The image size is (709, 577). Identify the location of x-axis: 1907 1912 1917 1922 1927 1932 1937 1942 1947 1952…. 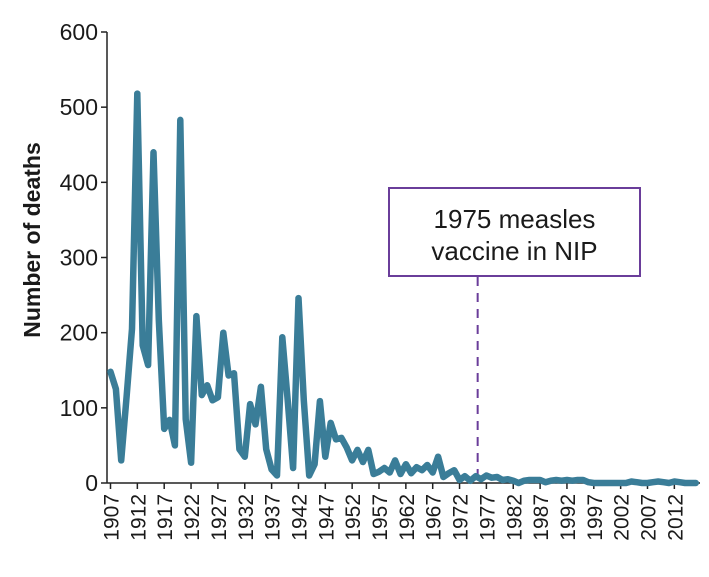
(400, 511).